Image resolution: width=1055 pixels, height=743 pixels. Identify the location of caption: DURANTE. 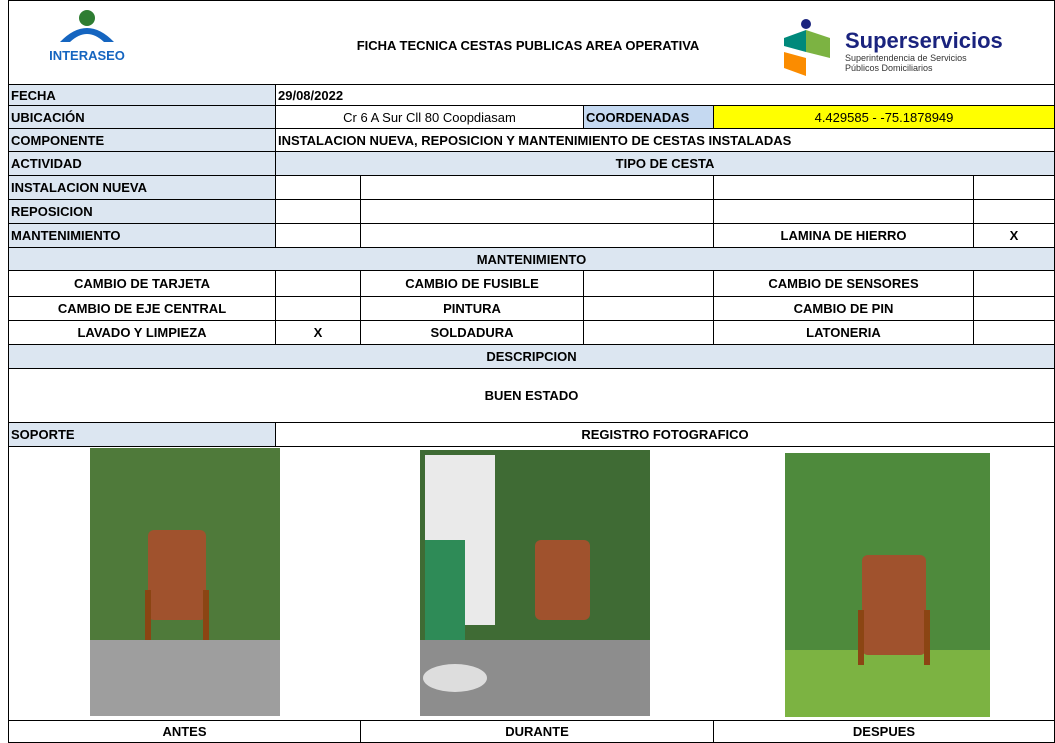
(537, 731).